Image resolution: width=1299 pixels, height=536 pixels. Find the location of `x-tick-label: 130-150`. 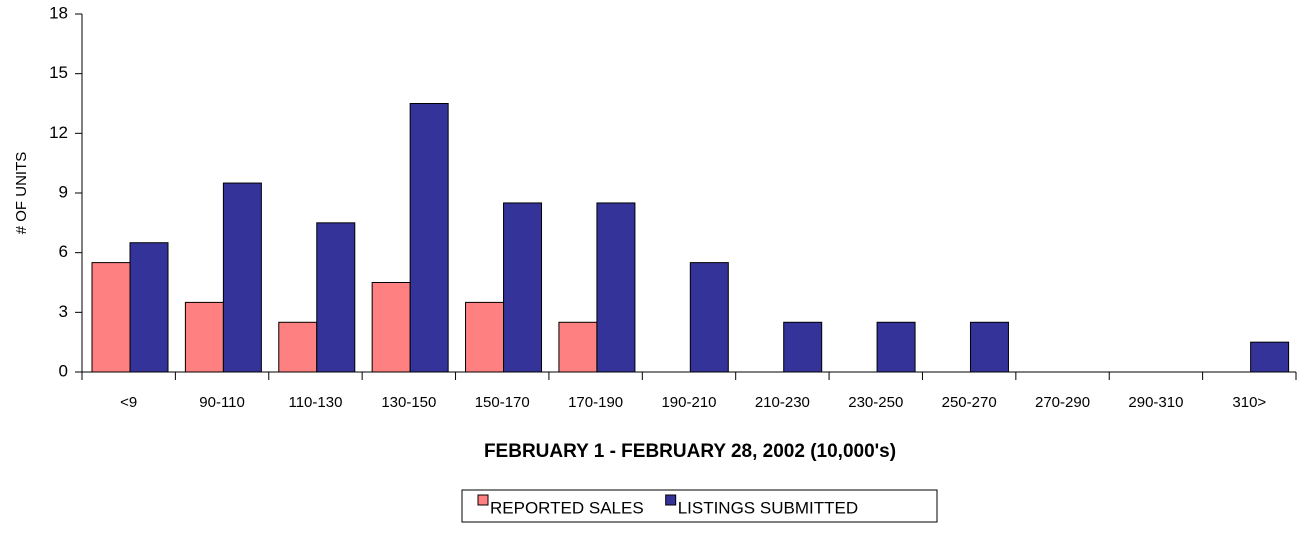

x-tick-label: 130-150 is located at coordinates (408, 402).